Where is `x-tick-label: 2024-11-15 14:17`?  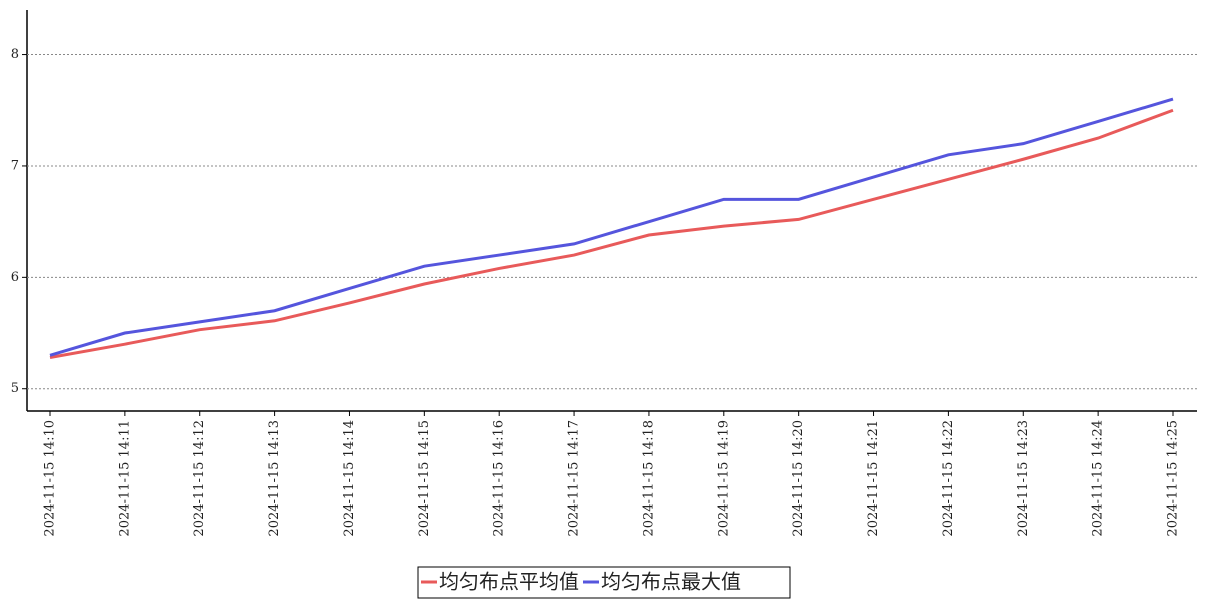 x-tick-label: 2024-11-15 14:17 is located at coordinates (574, 478).